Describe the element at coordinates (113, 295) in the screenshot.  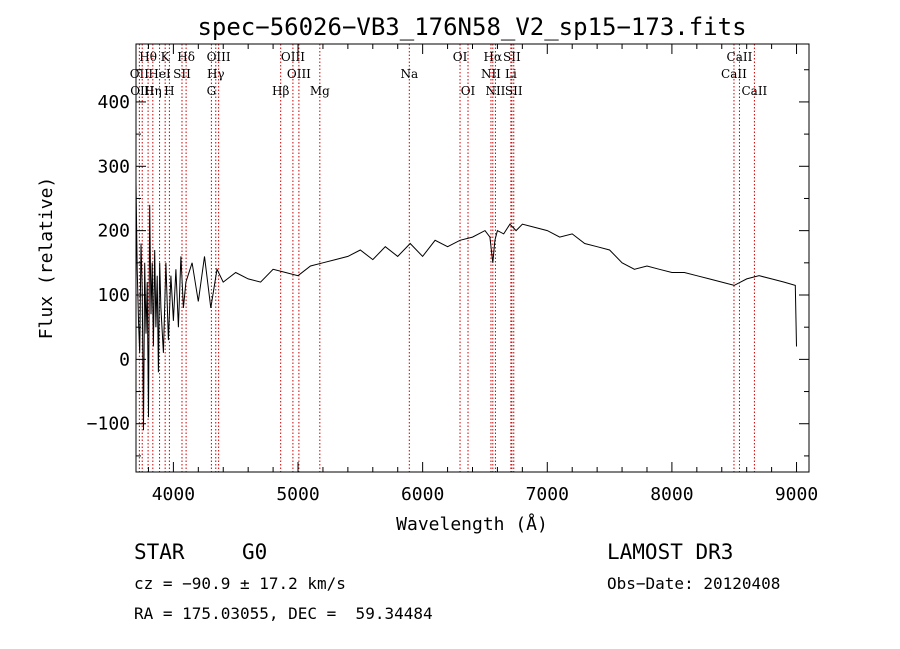
I see `y-tick-label: 100` at that location.